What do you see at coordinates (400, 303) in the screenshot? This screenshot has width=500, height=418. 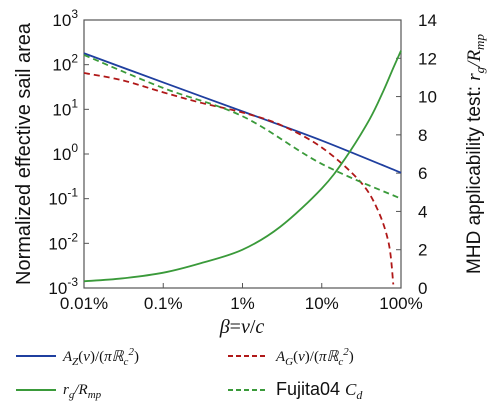 I see `x-tick-label: 100%` at bounding box center [400, 303].